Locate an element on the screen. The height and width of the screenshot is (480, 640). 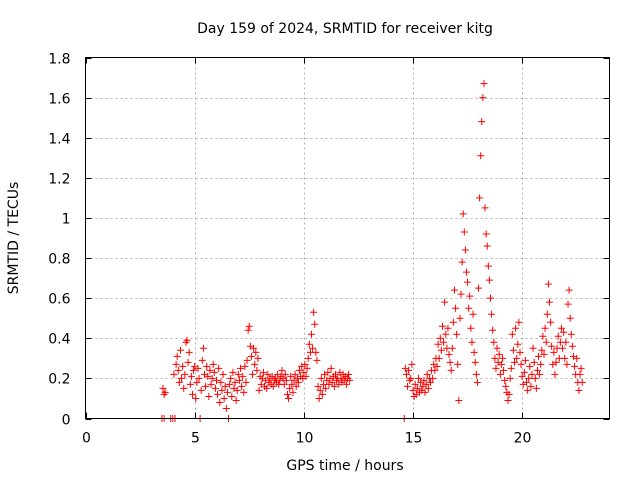
y-tick-label: 1.6 is located at coordinates (59, 100).